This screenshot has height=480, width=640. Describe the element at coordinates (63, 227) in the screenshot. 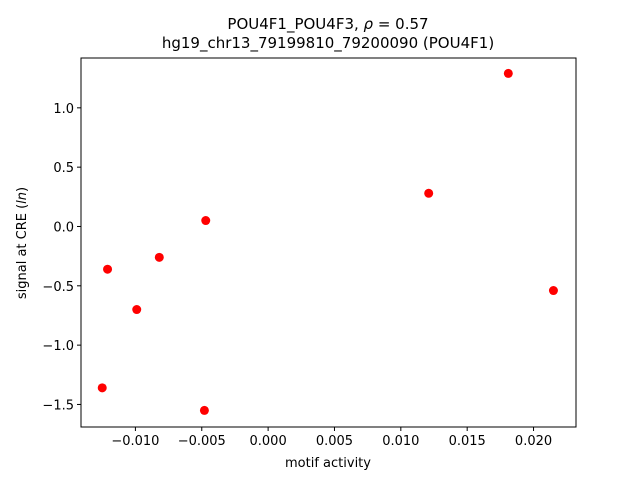

I see `y-tick-label: 0.0` at that location.